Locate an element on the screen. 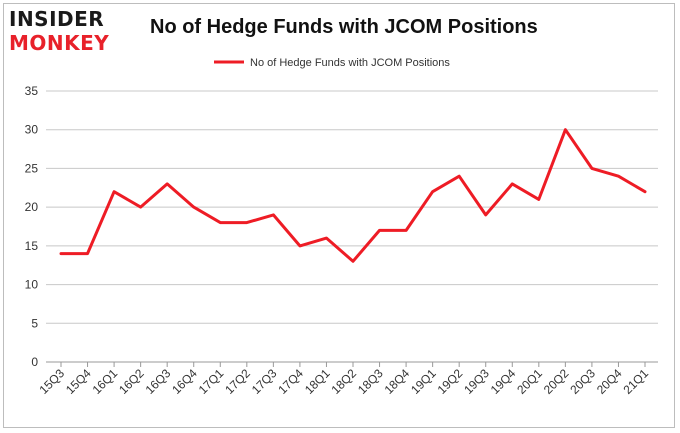 The height and width of the screenshot is (433, 680). logo-line-1: INSIDER is located at coordinates (57, 19).